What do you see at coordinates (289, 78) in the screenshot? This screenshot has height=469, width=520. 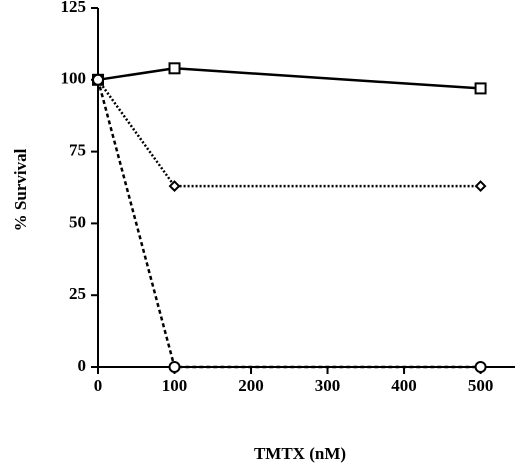 I see `series-line` at bounding box center [289, 78].